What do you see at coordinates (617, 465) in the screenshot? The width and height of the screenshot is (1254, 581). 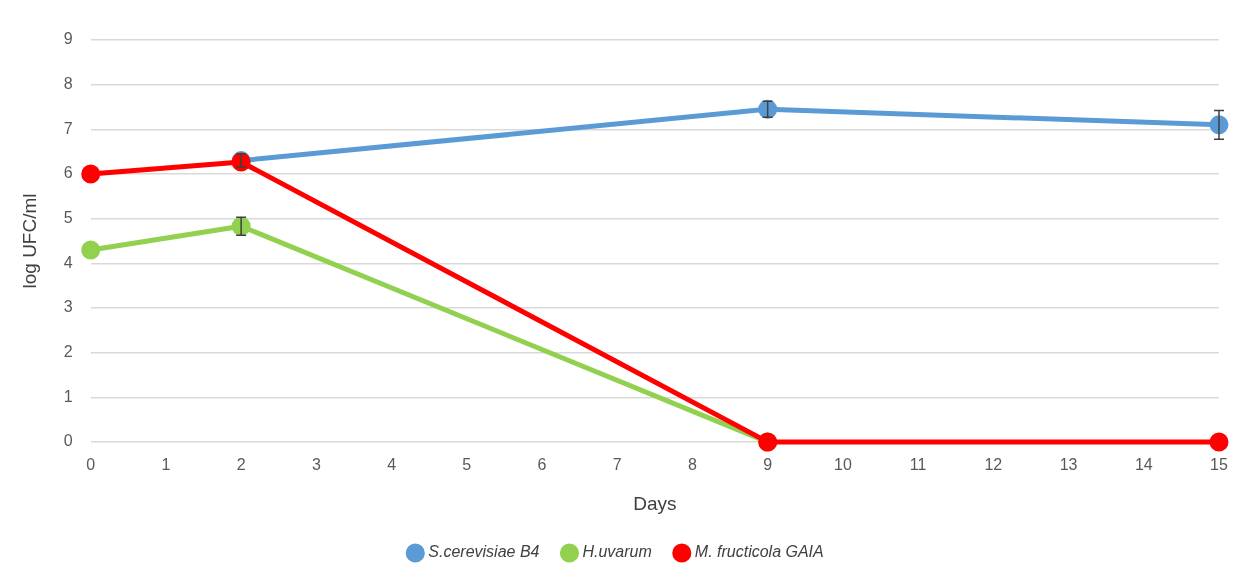 I see `x-tick-label: 7` at bounding box center [617, 465].